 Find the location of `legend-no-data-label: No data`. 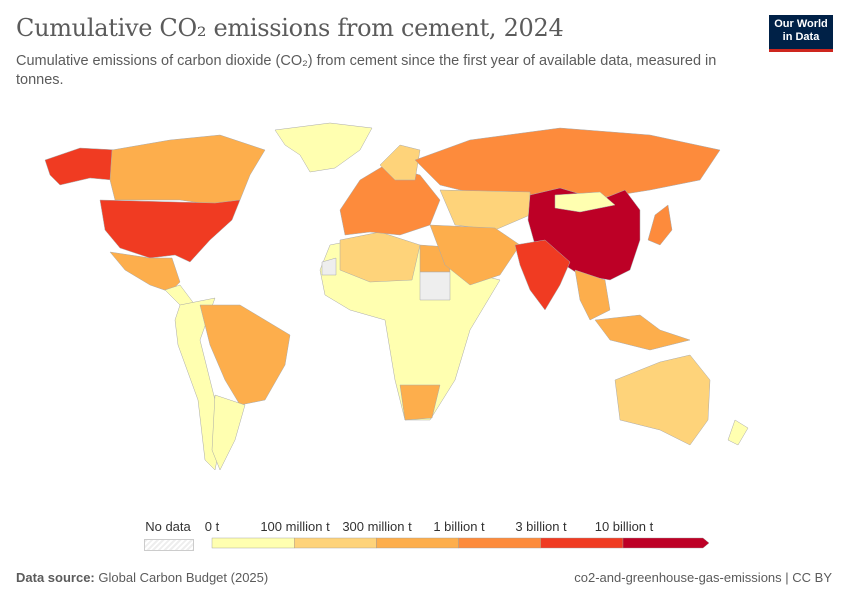

legend-no-data-label: No data is located at coordinates (168, 526).